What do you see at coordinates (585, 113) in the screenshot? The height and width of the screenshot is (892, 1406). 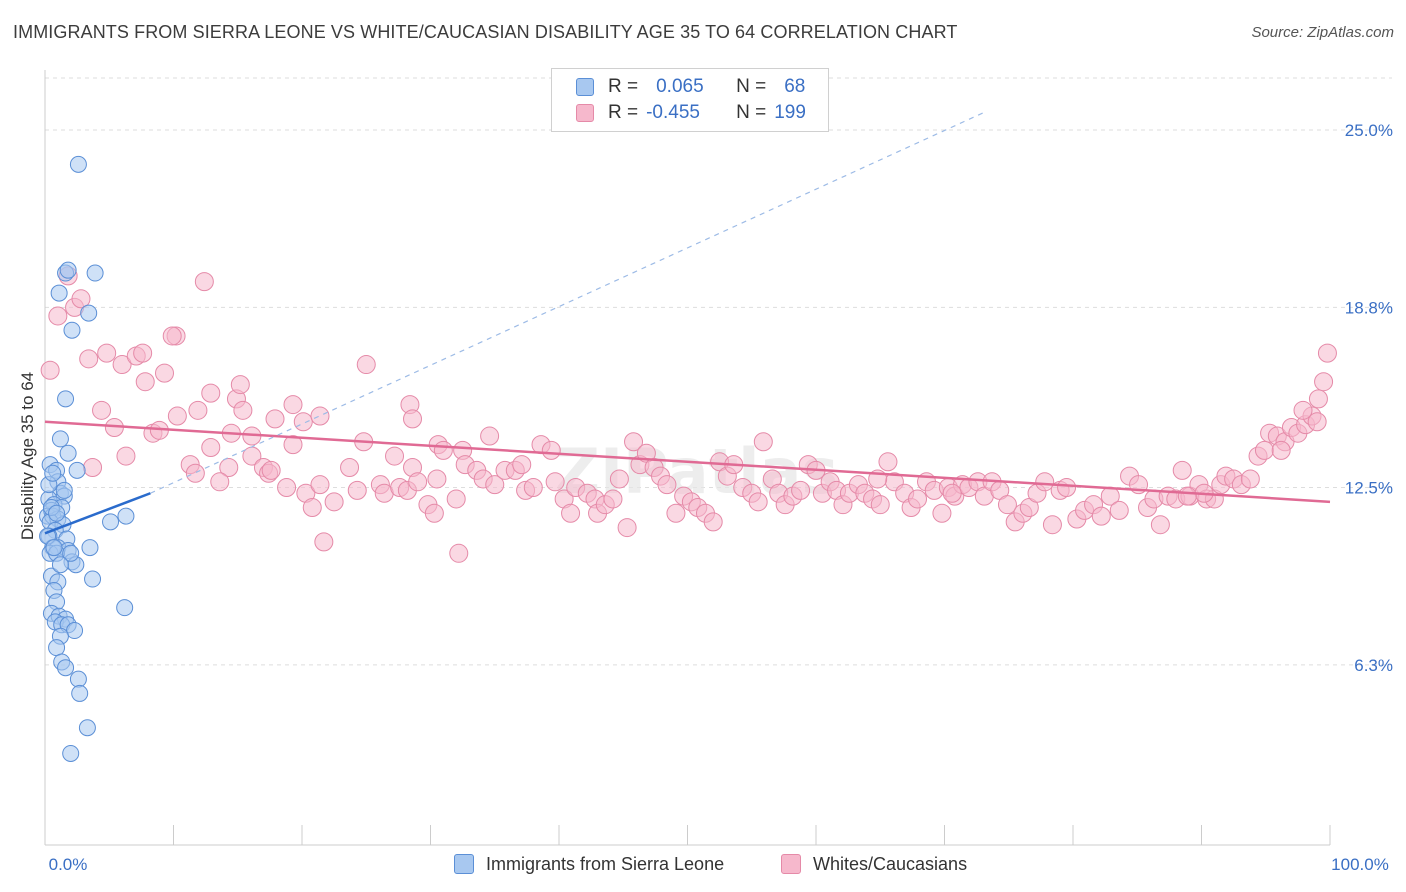 I see `legend-swatch-pink` at bounding box center [585, 113].